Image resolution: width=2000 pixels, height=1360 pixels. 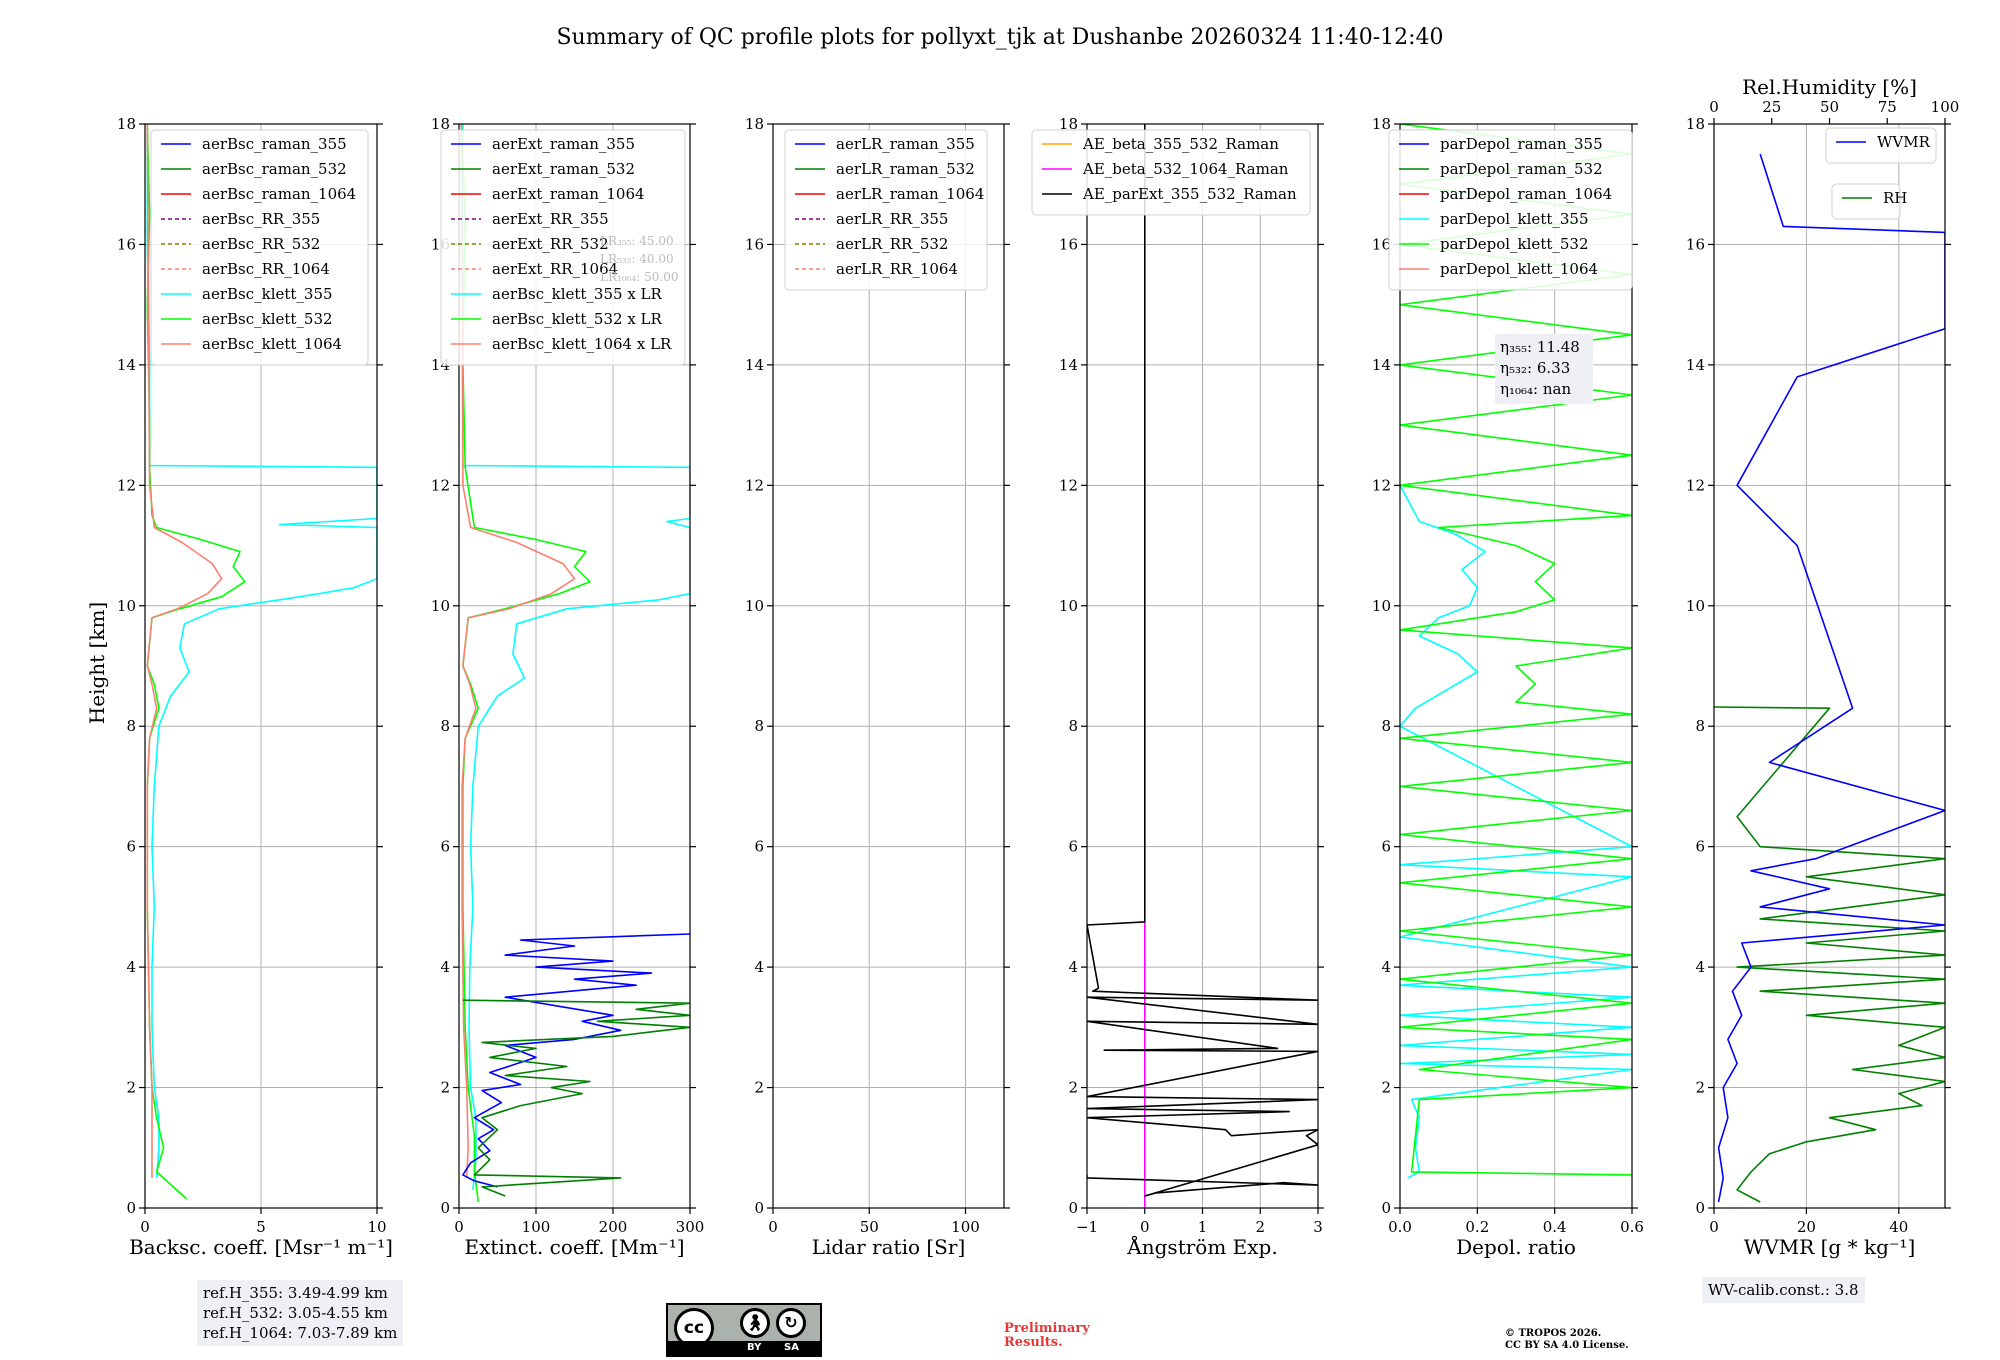 I want to click on legend-label: parDepol_klett_532, so click(x=1514, y=244).